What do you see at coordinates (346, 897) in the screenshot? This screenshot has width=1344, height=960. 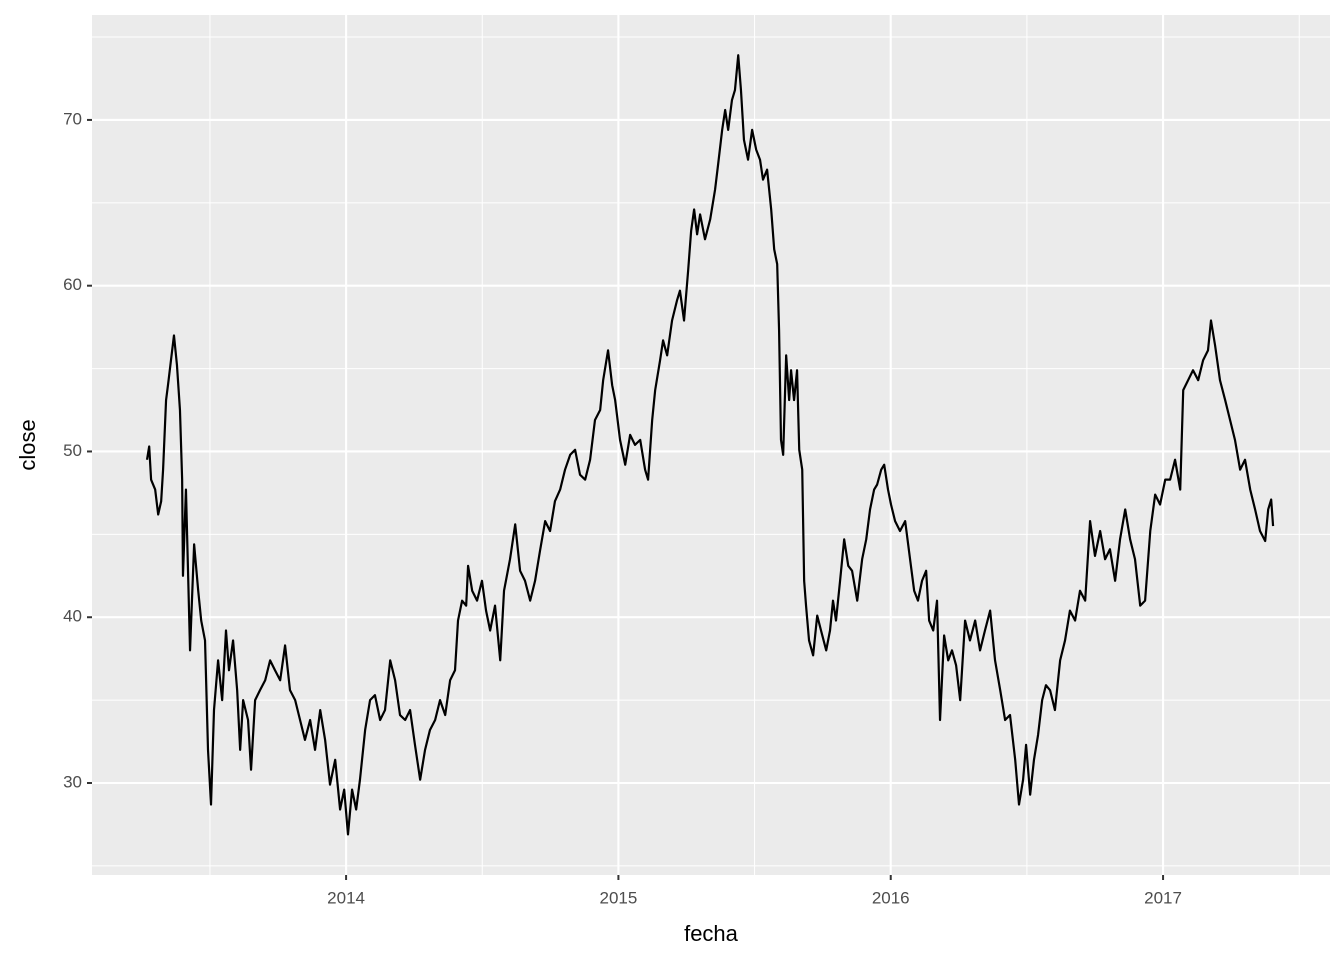 I see `x-tick-label: 2014` at bounding box center [346, 897].